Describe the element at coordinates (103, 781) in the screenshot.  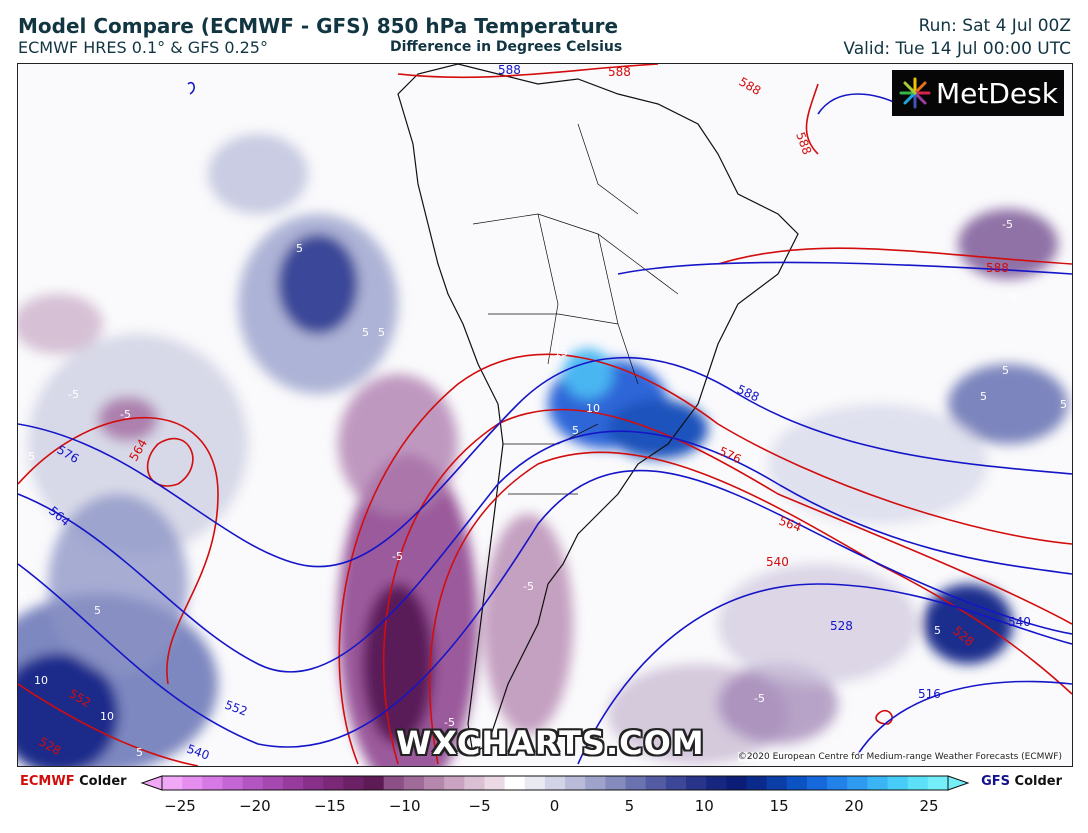
I see `legend-left-text: Colder` at that location.